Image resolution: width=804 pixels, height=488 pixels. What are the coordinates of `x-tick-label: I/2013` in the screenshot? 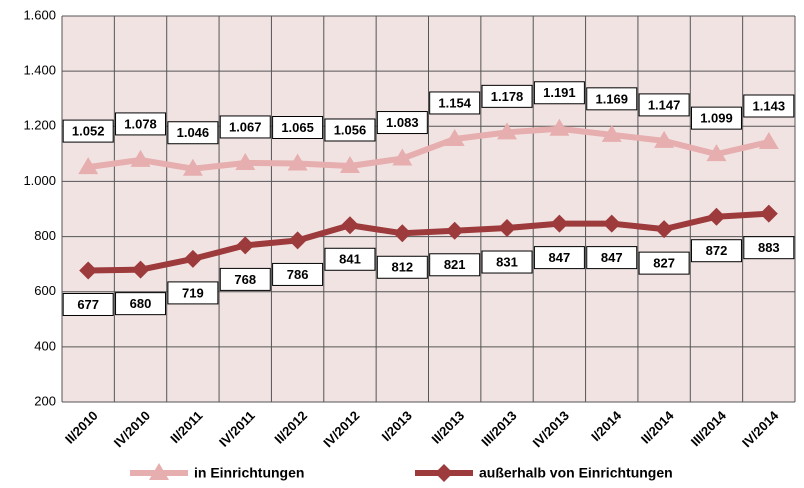 It's located at (397, 426).